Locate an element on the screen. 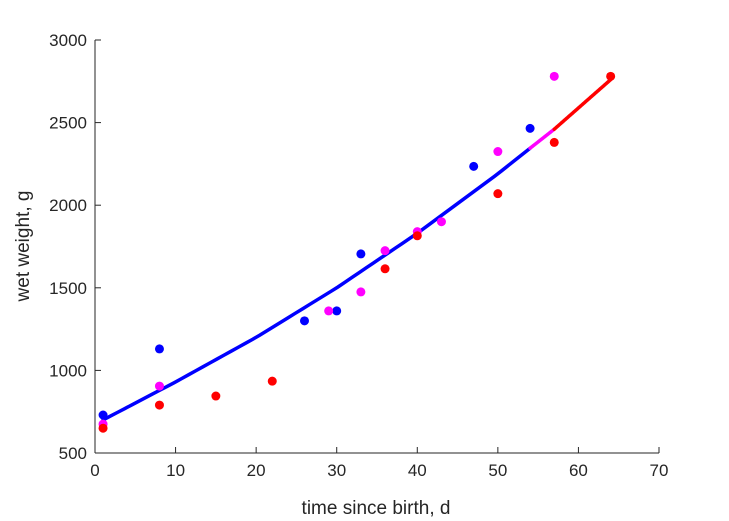 This screenshot has width=729, height=521. y-tick-label: 1000 is located at coordinates (68, 370).